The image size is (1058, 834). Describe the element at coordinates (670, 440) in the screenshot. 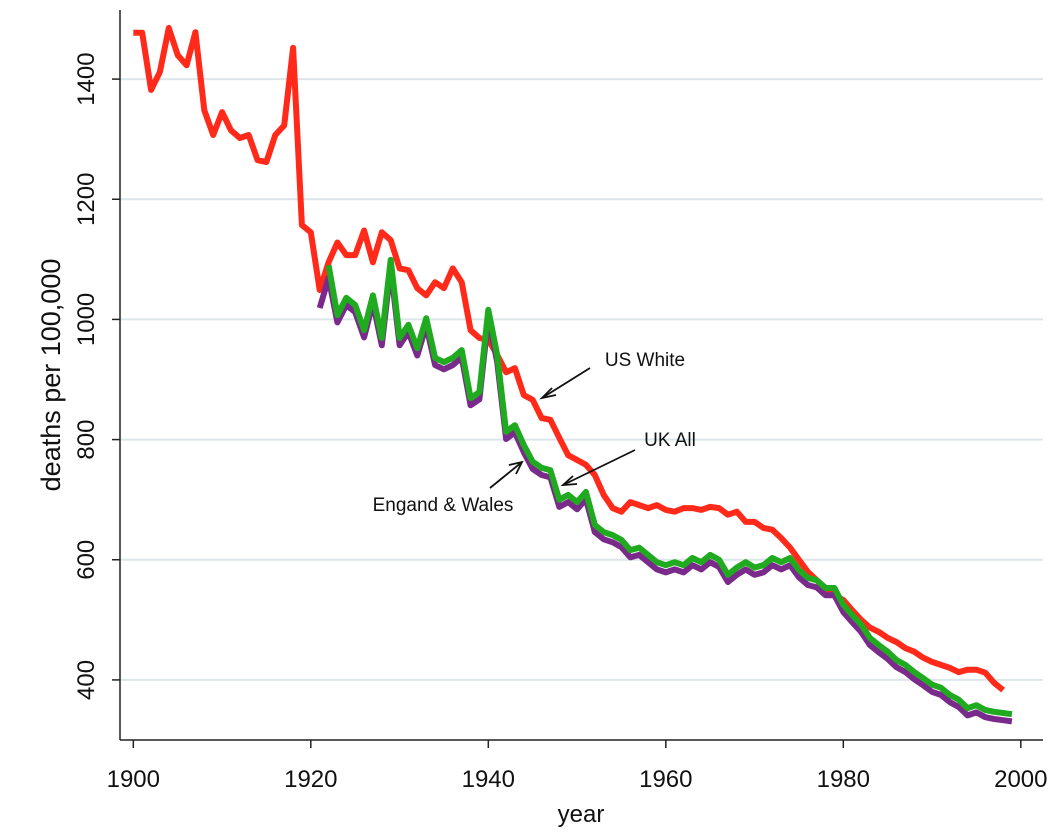

I see `annotation: UK All` at that location.